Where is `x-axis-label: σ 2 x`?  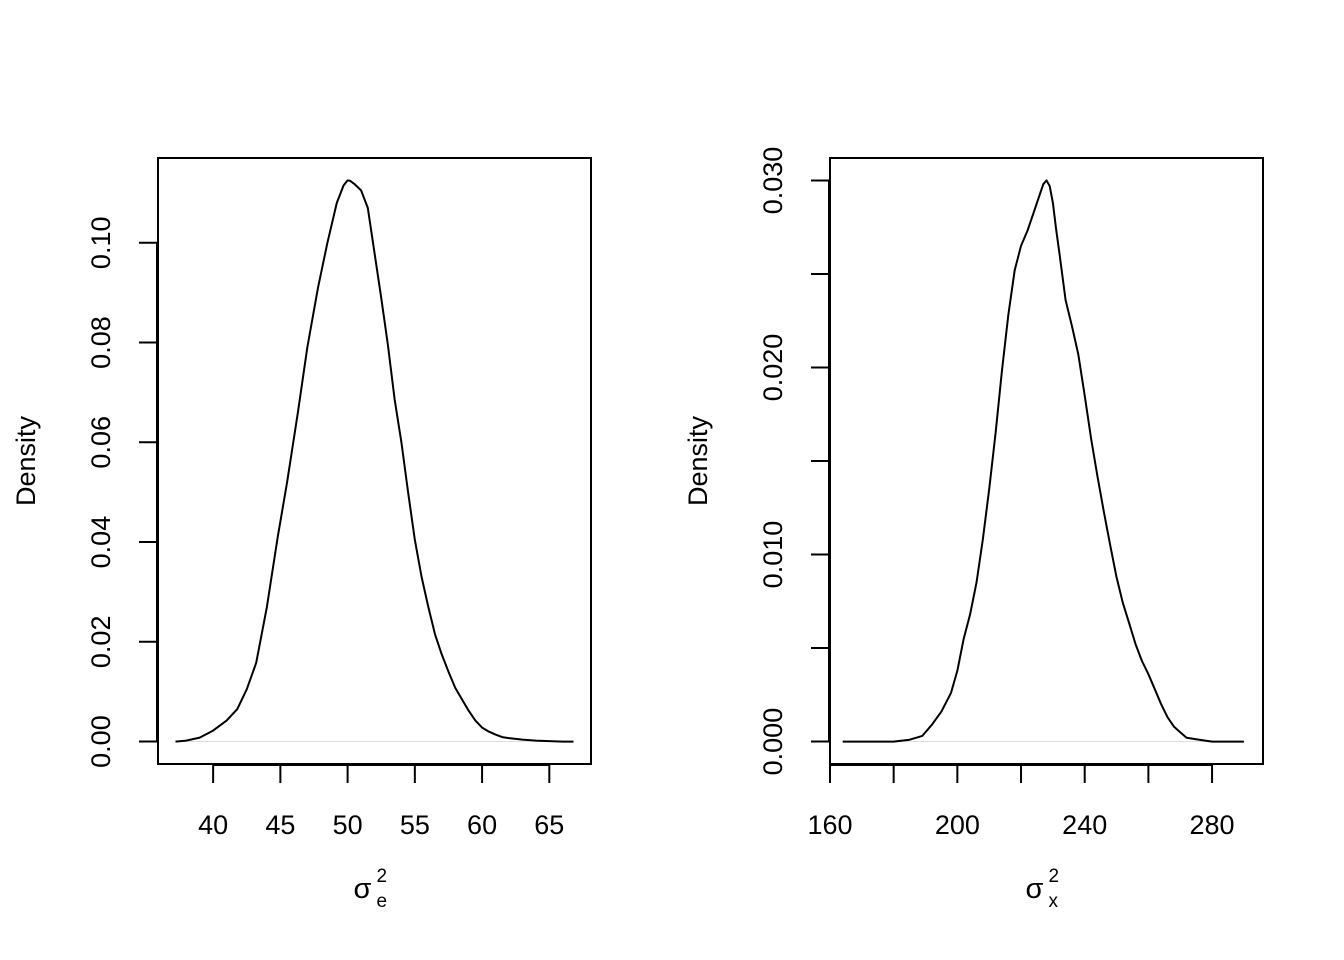 x-axis-label: σ 2 x is located at coordinates (1043, 889).